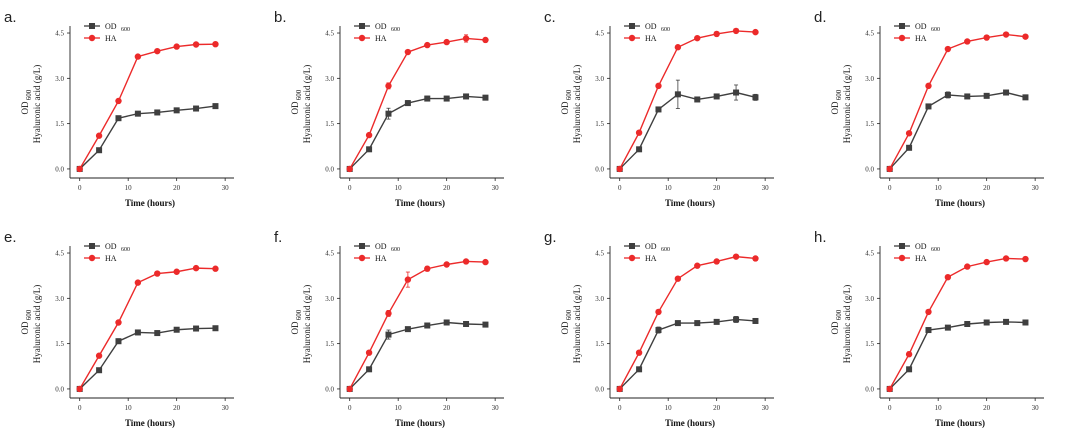 This screenshot has height=441, width=1065. Describe the element at coordinates (10, 237) in the screenshot. I see `panel-letter: e.` at that location.